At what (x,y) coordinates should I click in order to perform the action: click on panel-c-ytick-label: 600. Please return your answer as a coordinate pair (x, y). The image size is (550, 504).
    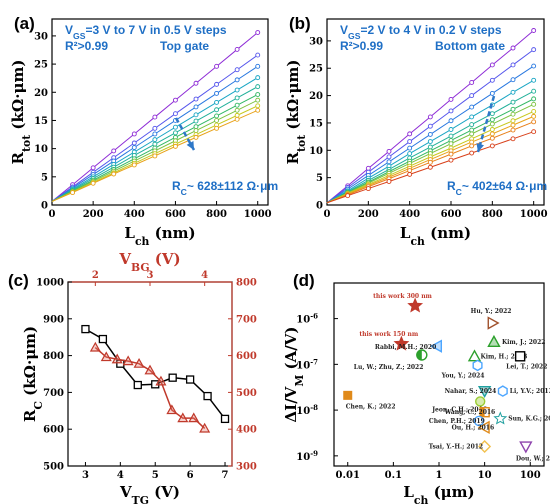
    Looking at the image, I should click on (53, 430).